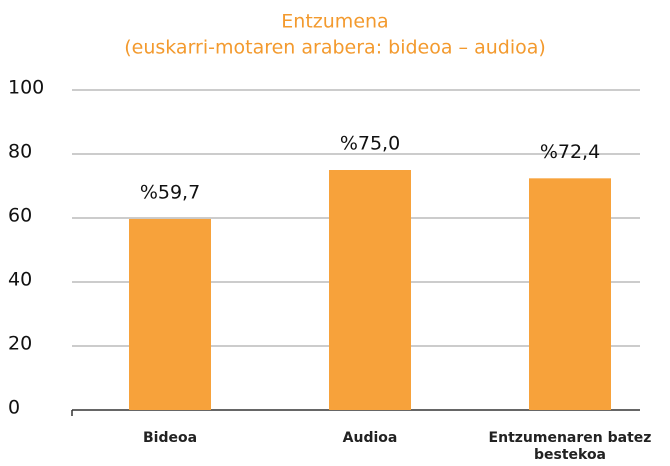  What do you see at coordinates (20, 216) in the screenshot?
I see `y-tick-label: 60` at bounding box center [20, 216].